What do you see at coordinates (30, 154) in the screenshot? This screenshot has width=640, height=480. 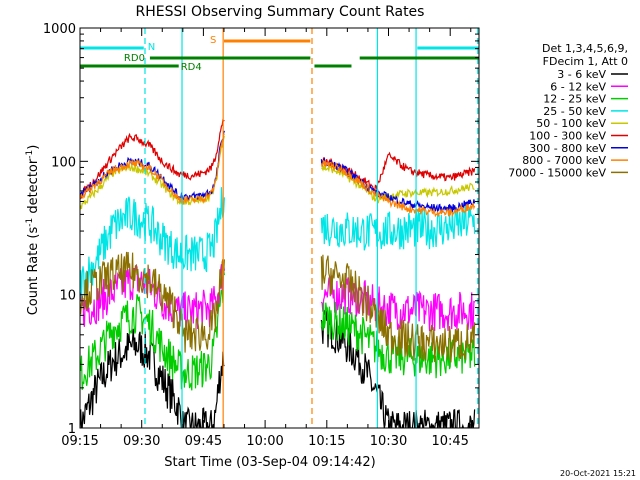 I see `y-axis-label-sup2: -1` at bounding box center [30, 154].